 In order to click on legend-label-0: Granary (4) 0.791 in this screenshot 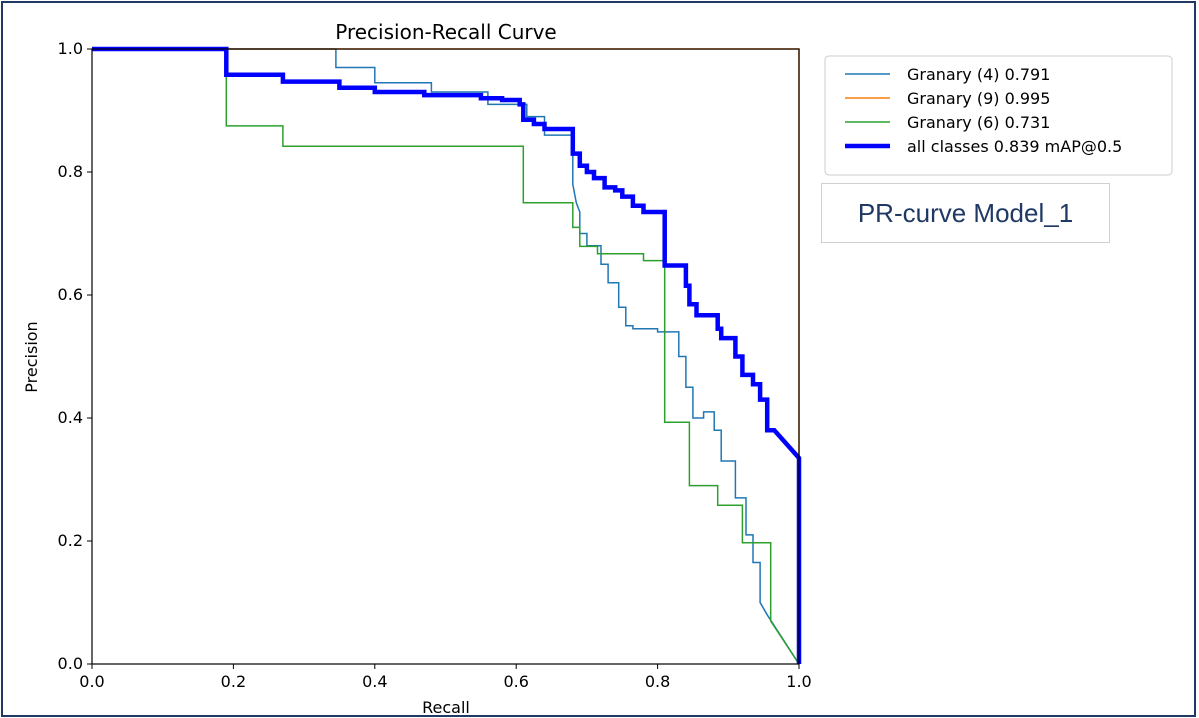, I will do `click(978, 74)`.